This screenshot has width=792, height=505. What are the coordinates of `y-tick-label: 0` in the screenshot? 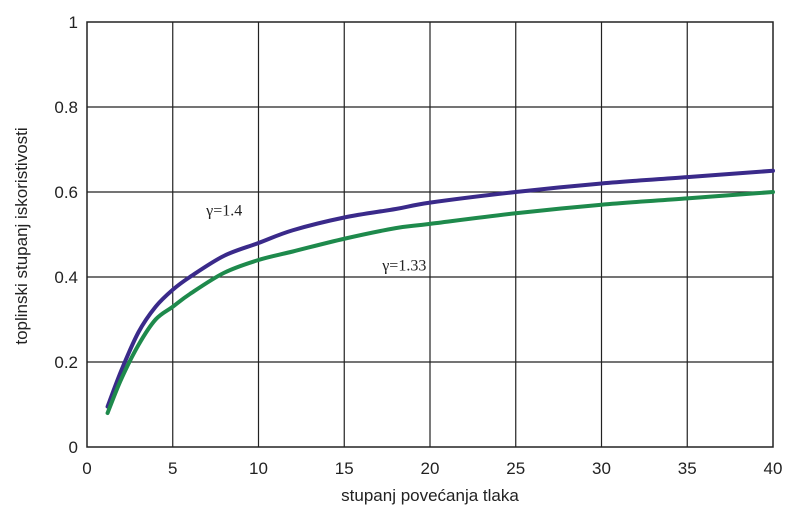 It's located at (73, 447).